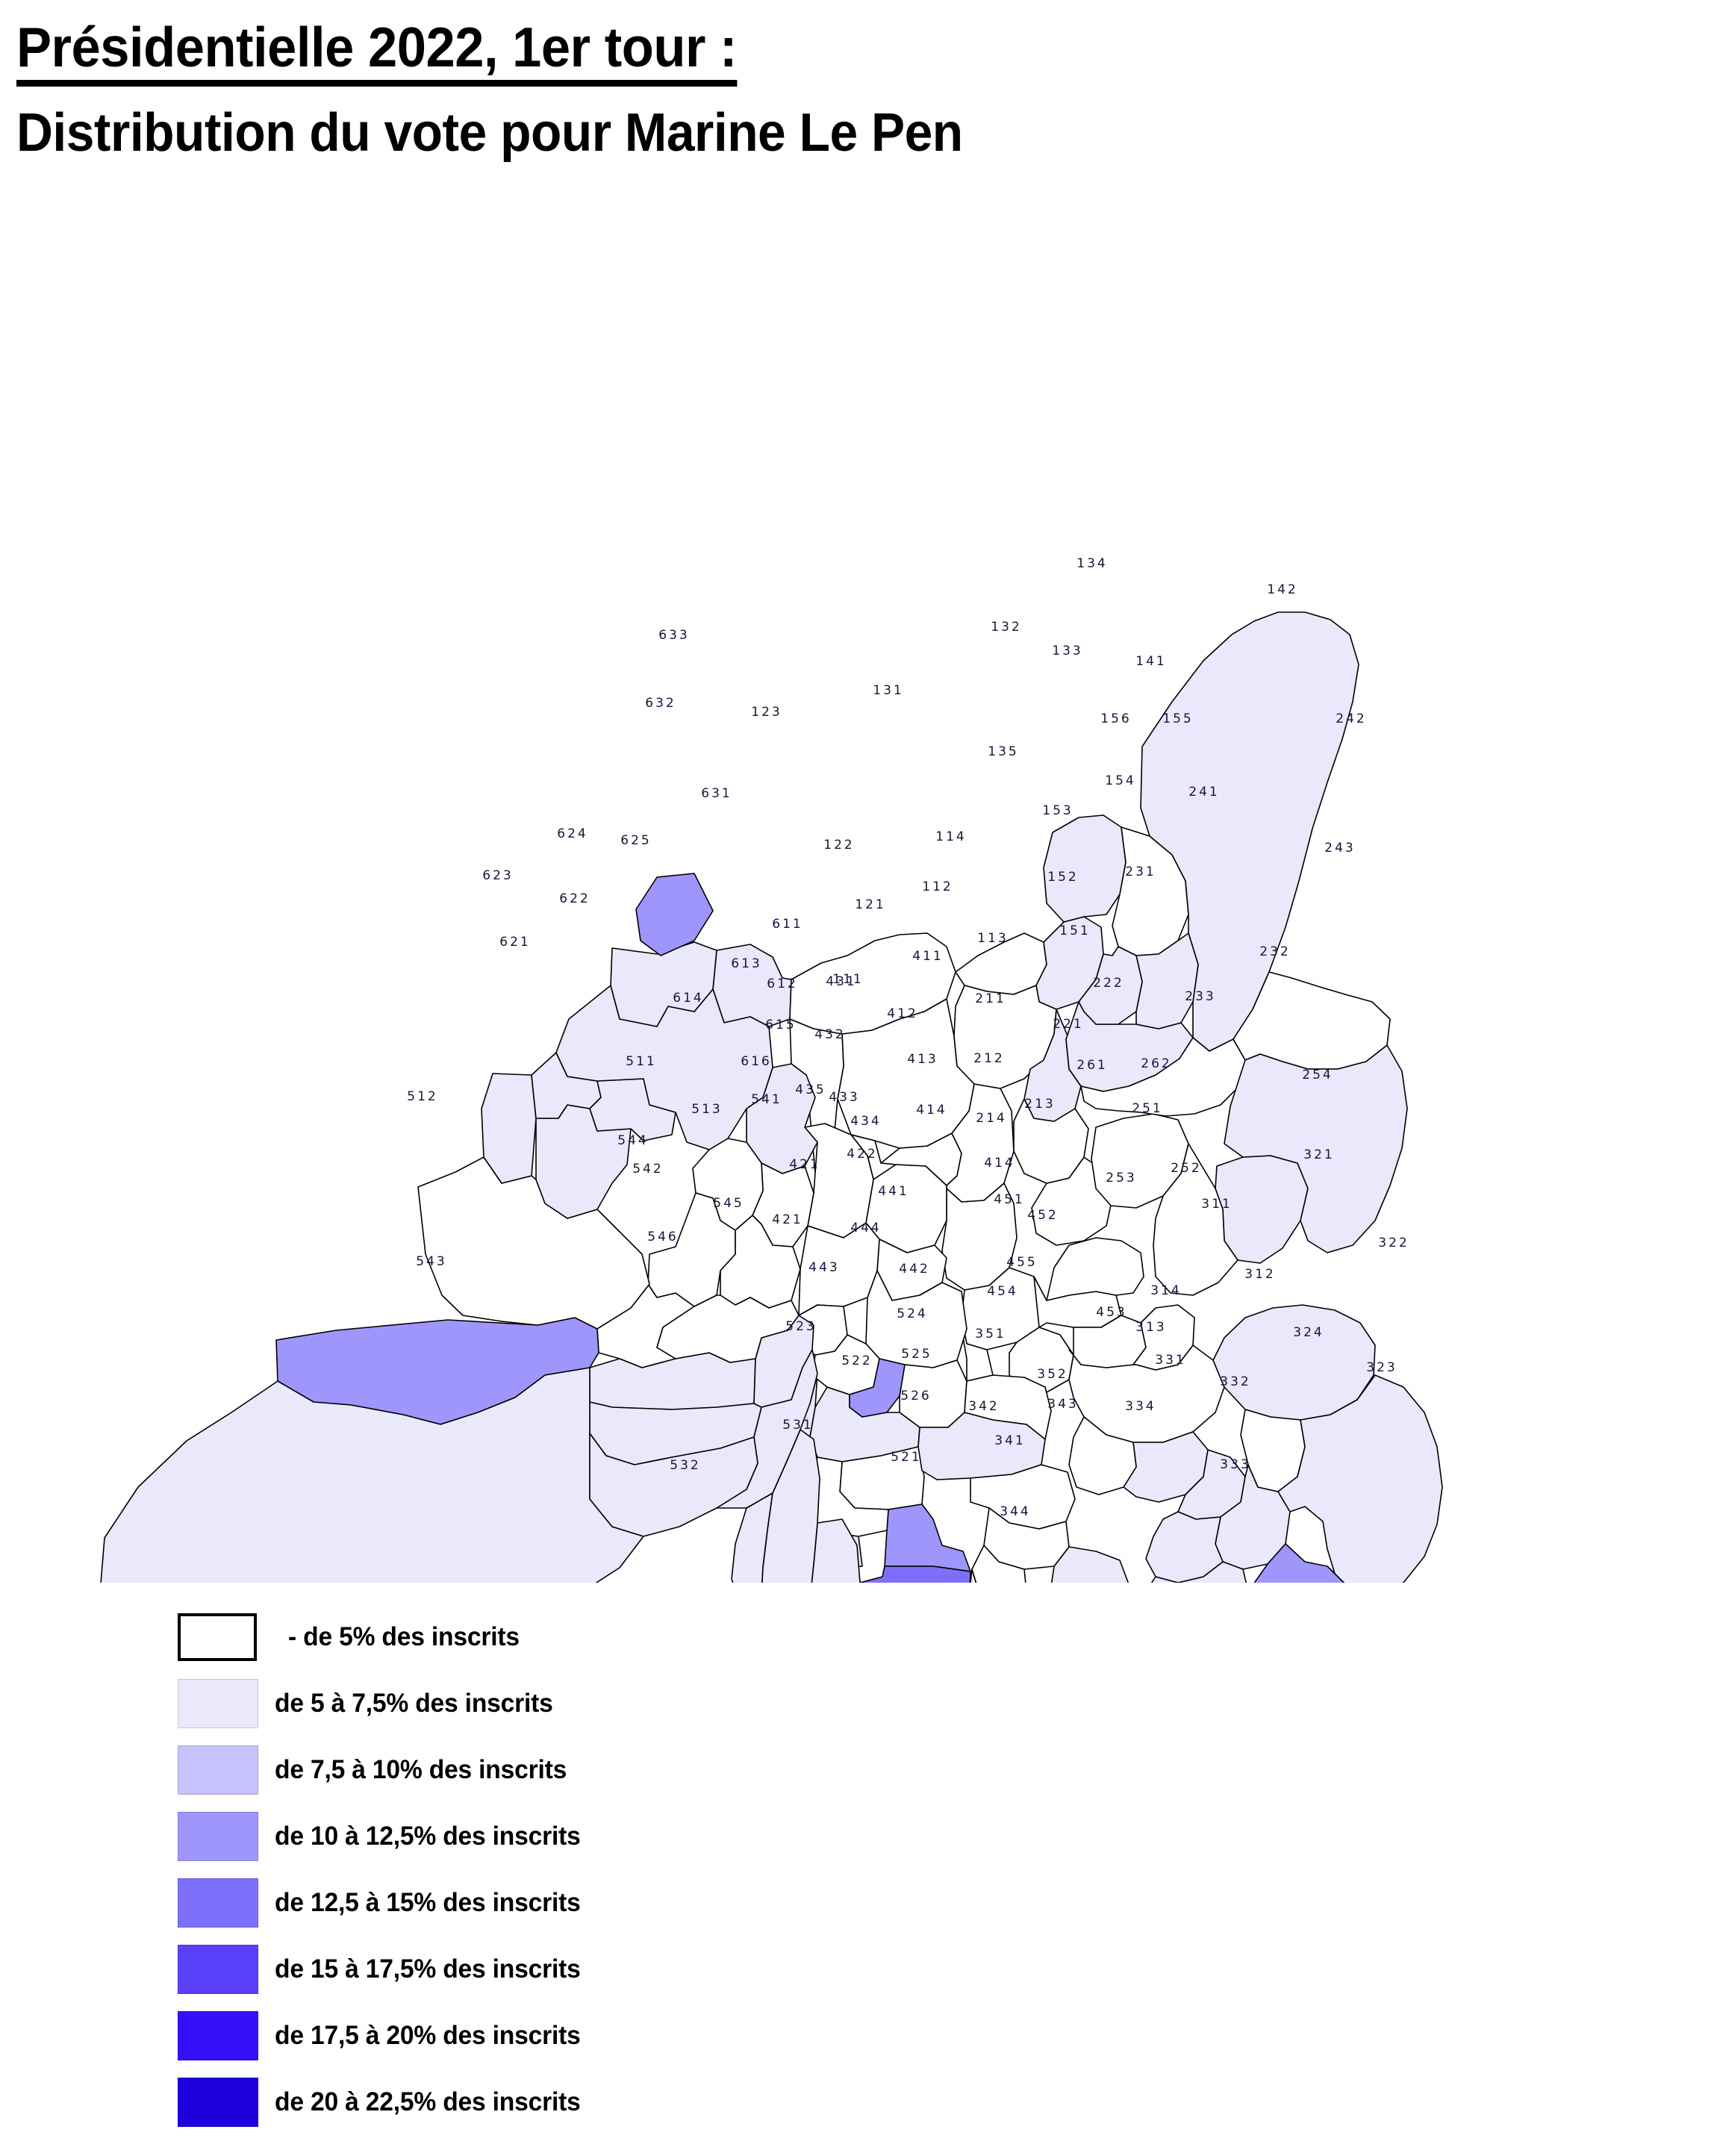 This screenshot has width=1720, height=2156. What do you see at coordinates (626, 1637) in the screenshot?
I see `legend-row: - de 5% des inscrits` at bounding box center [626, 1637].